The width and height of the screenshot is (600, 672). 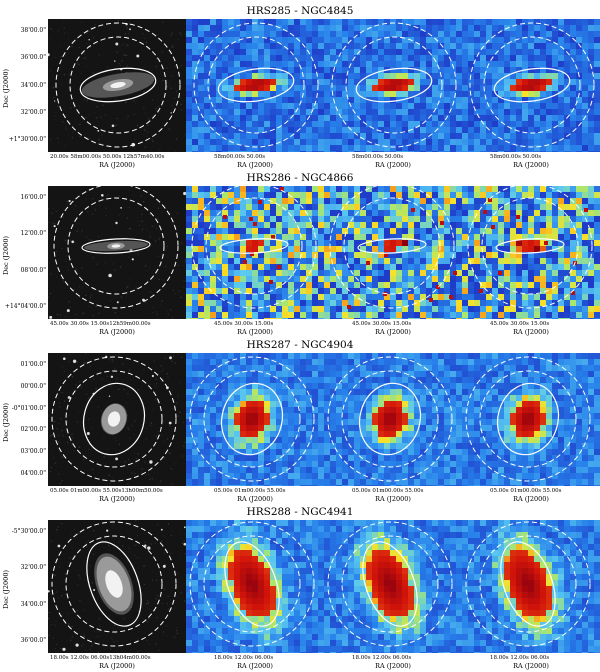 I want to click on y-tick-label: 16'00.0", so click(x=23, y=197).